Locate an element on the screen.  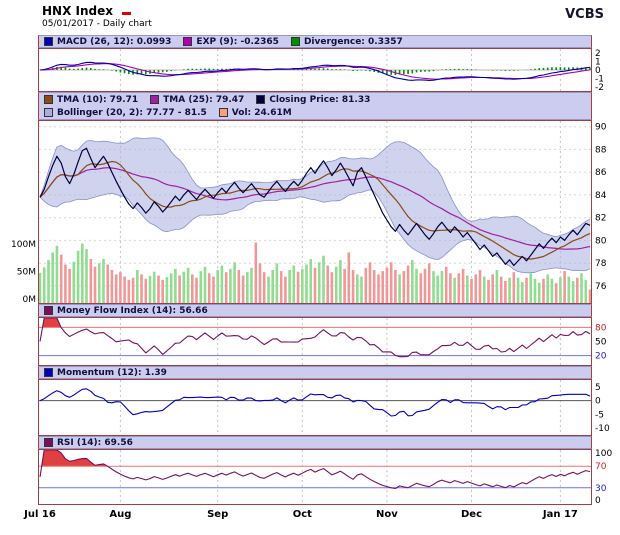
svg-text: 1 is located at coordinates (598, 63).